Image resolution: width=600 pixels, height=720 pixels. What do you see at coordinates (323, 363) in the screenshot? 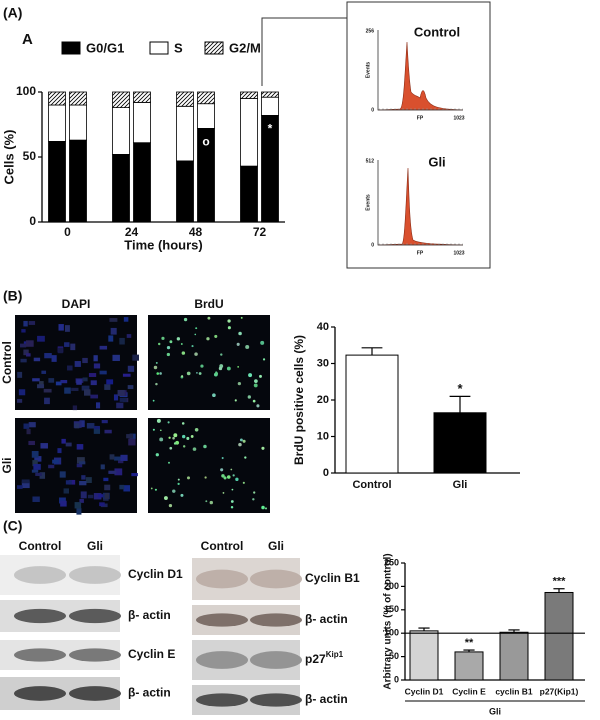
I see `y-tick-label: 30` at bounding box center [323, 363].